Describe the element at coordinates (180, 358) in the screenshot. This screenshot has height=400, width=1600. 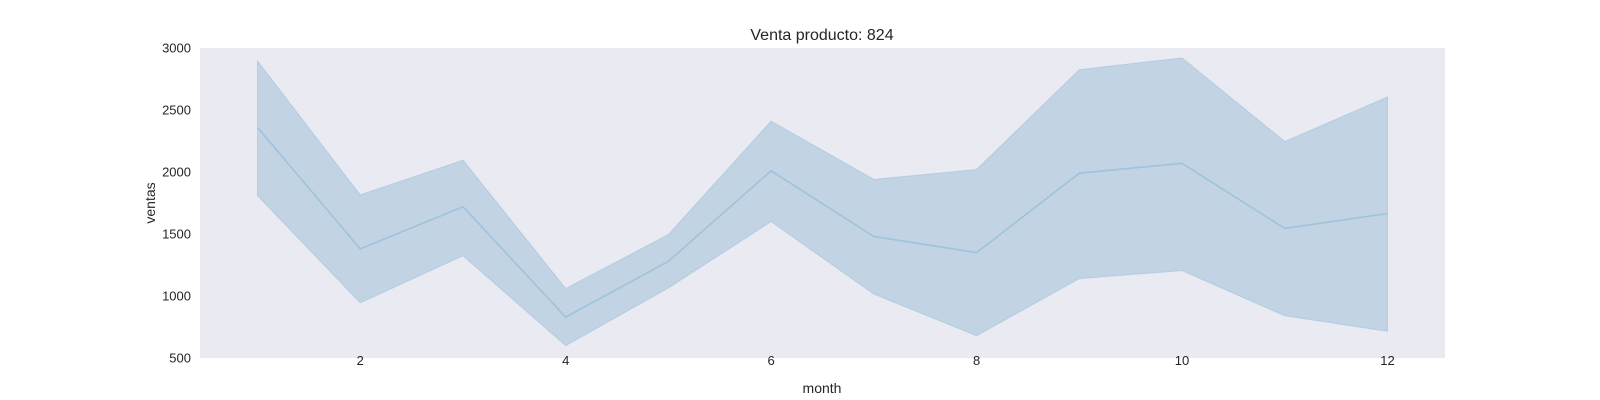
I see `y-tick-label: 500` at that location.